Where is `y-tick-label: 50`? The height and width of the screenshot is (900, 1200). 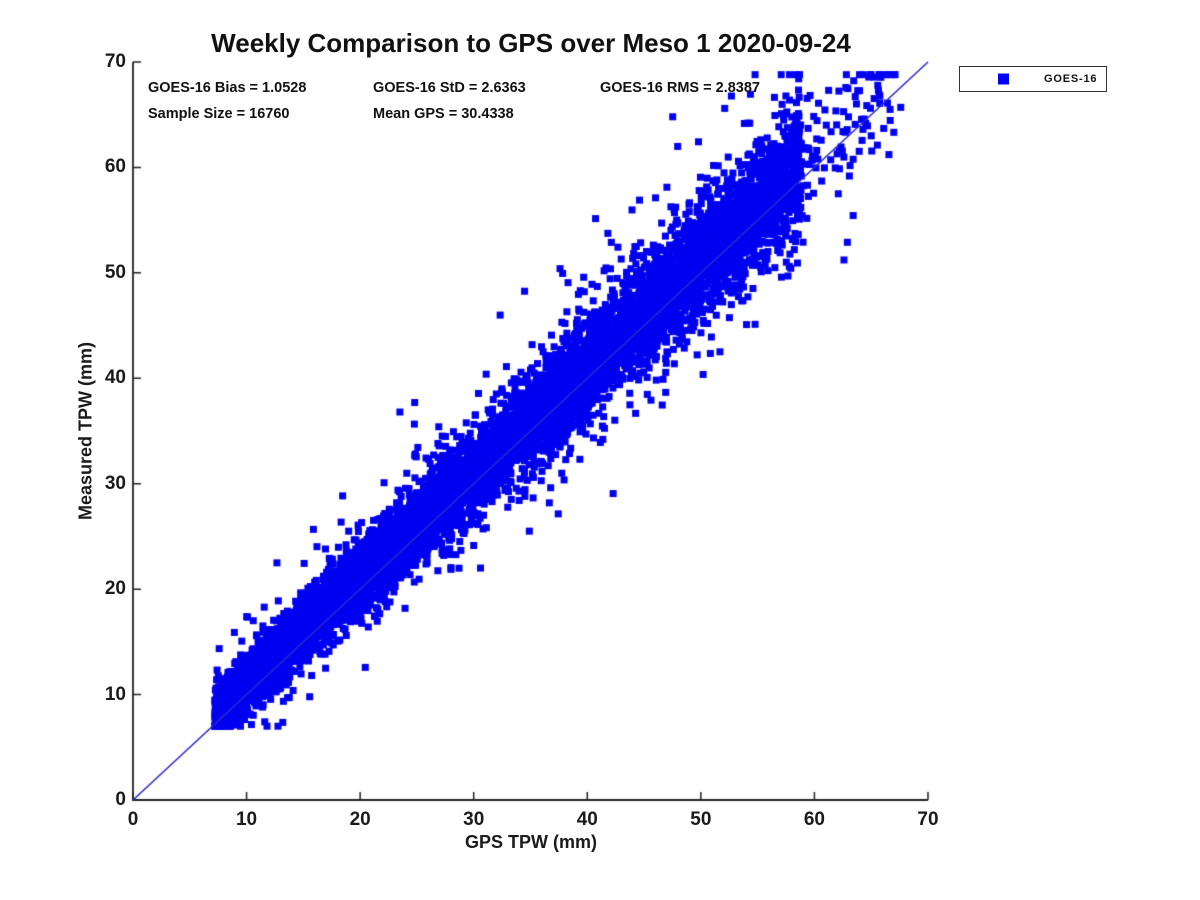
y-tick-label: 50 is located at coordinates (115, 272).